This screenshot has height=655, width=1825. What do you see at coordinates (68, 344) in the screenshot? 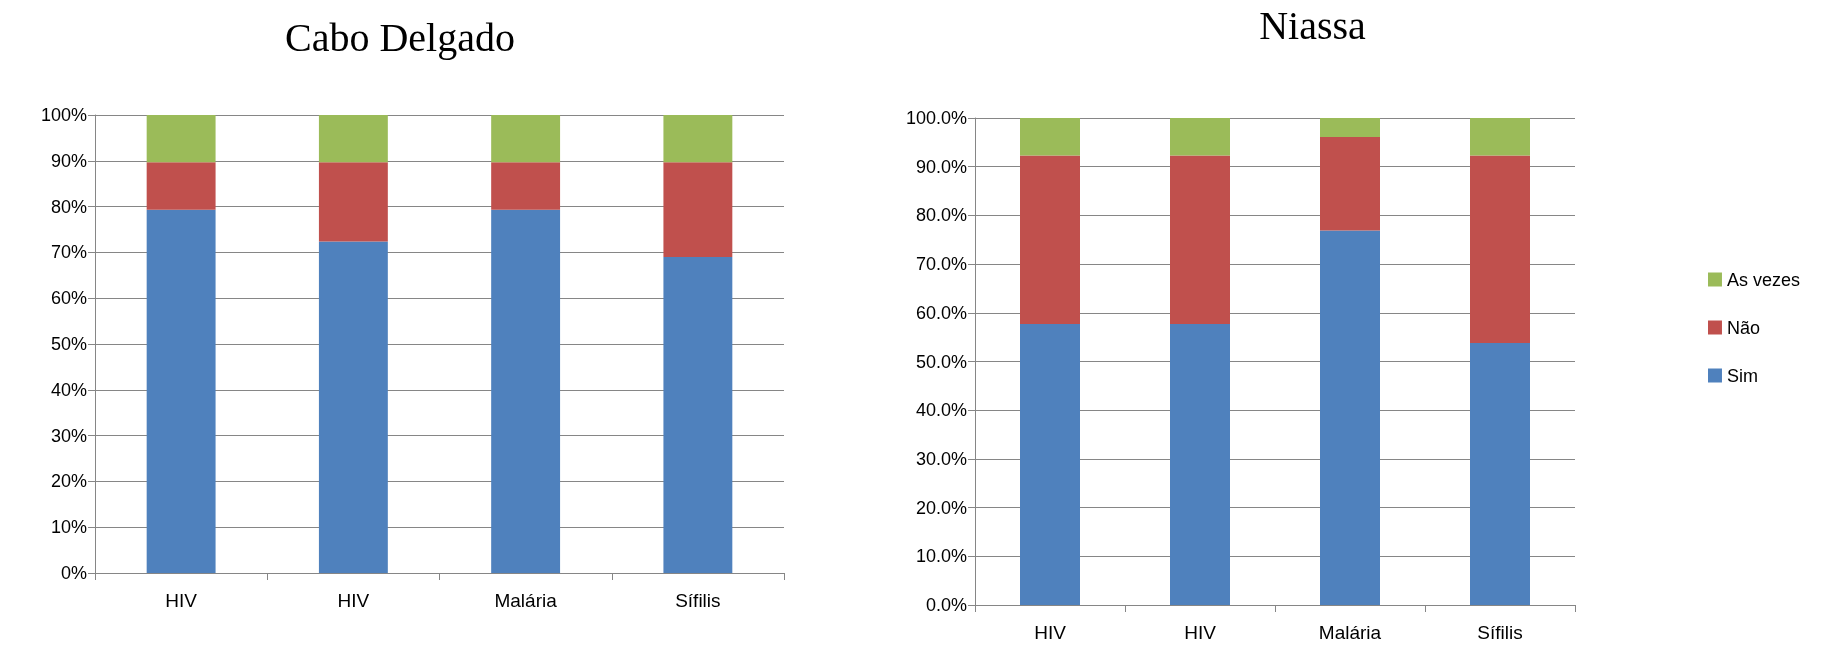
I see `y-tick-label: 50%` at bounding box center [68, 344].